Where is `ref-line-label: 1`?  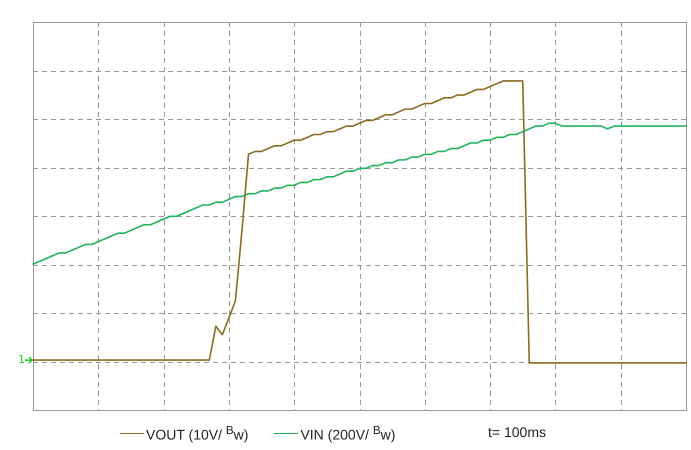 ref-line-label: 1 is located at coordinates (21, 359).